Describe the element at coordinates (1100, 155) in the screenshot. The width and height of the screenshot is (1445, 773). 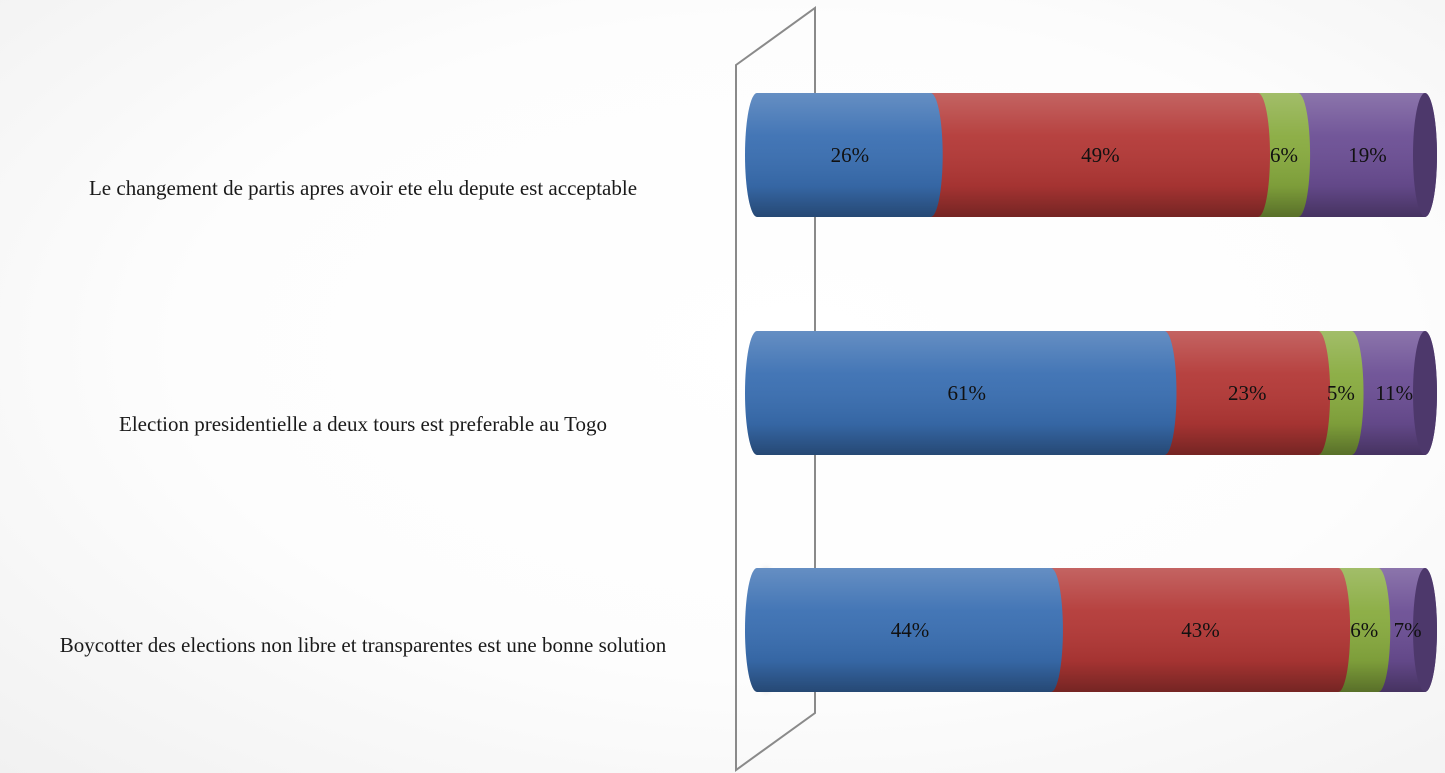
I see `data-label: 49%` at that location.